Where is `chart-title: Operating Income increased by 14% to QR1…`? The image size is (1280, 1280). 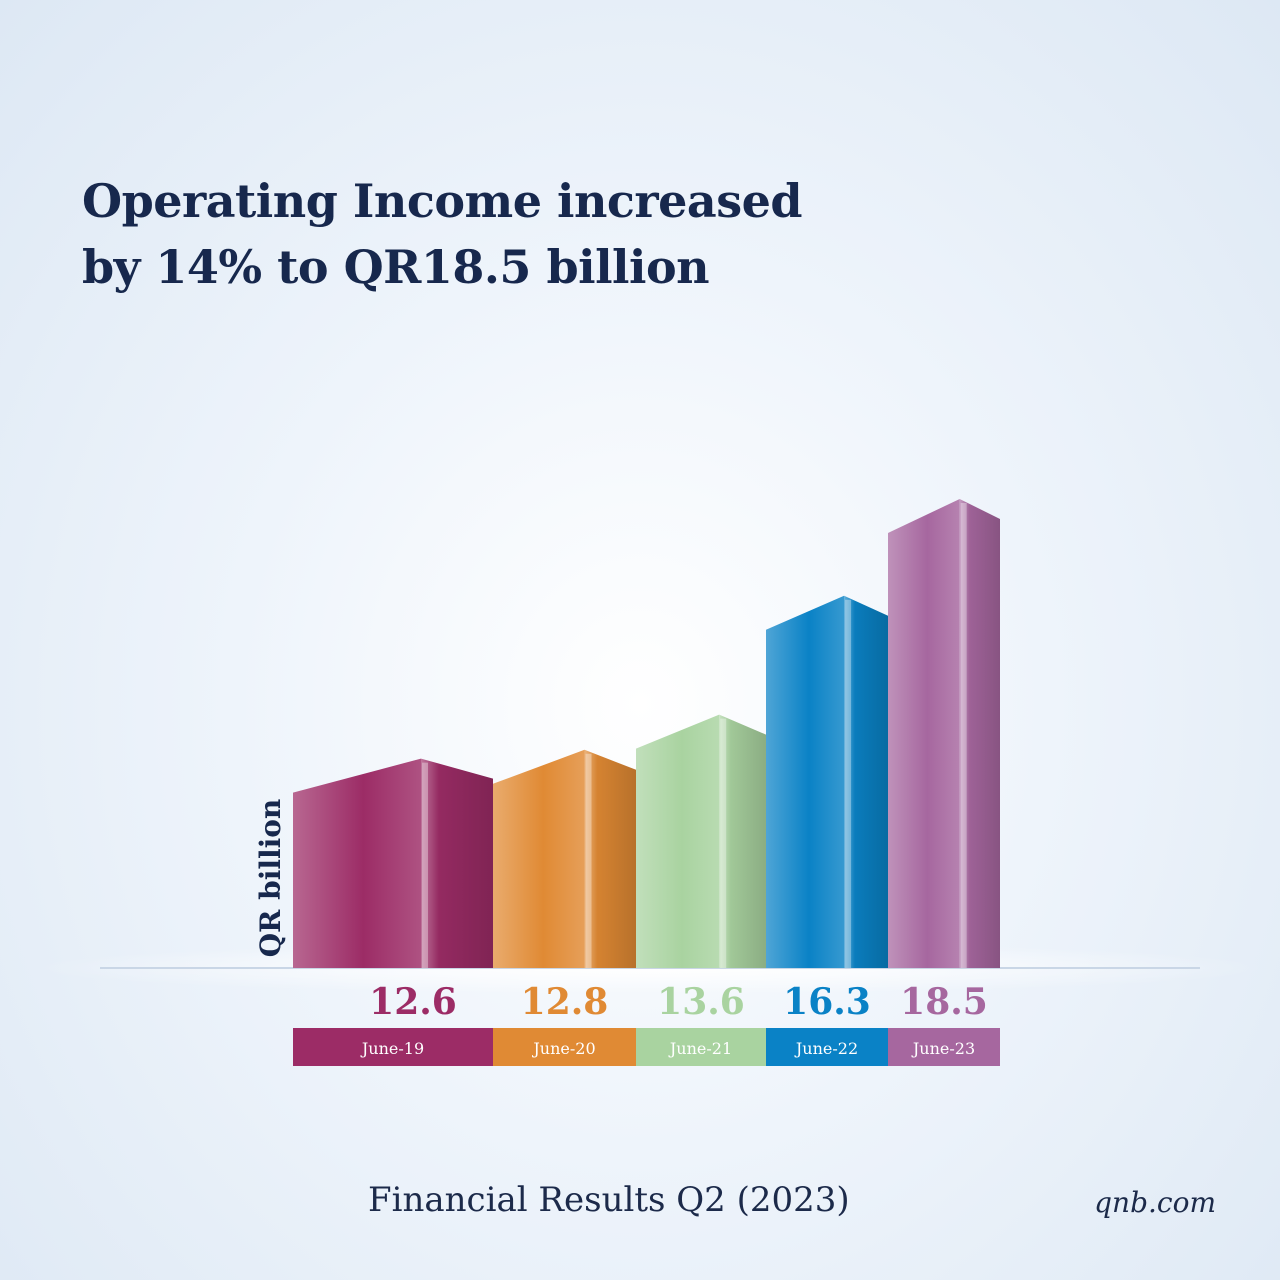 chart-title: Operating Income increased by 14% to QR1… is located at coordinates (442, 234).